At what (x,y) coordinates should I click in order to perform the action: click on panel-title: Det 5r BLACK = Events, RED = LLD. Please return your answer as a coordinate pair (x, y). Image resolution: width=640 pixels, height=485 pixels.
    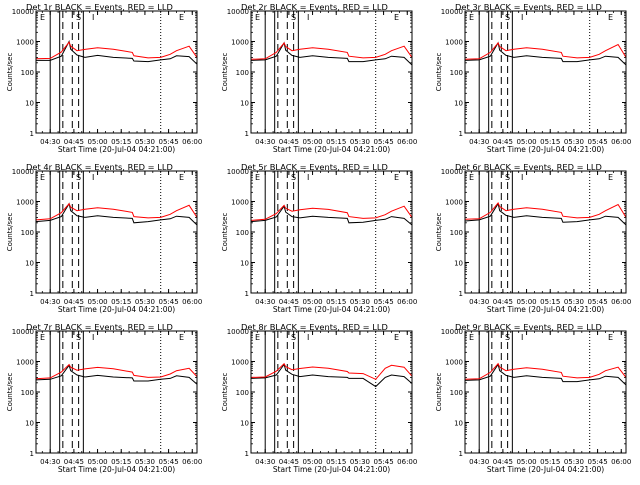
    Looking at the image, I should click on (314, 167).